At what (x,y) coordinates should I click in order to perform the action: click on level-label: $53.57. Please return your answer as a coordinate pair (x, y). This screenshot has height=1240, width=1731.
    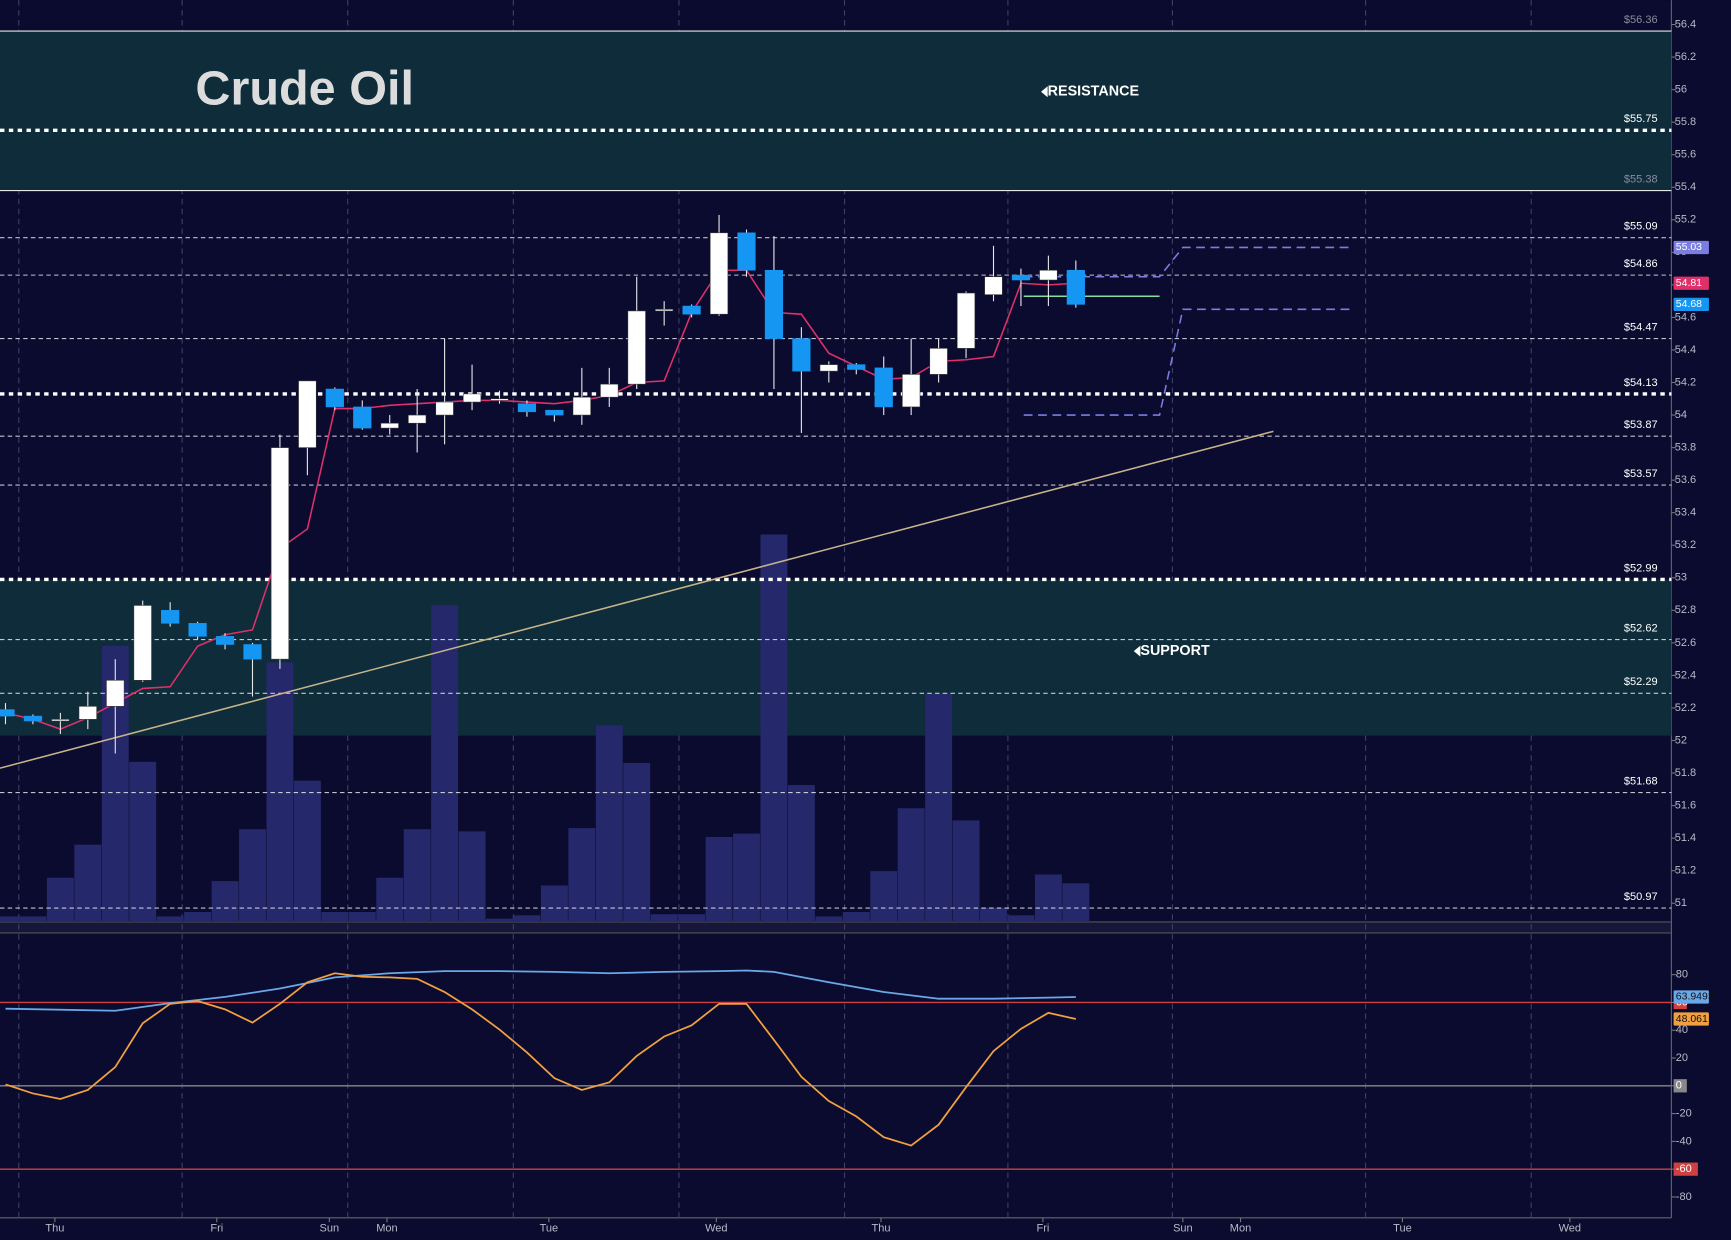
    Looking at the image, I should click on (1641, 474).